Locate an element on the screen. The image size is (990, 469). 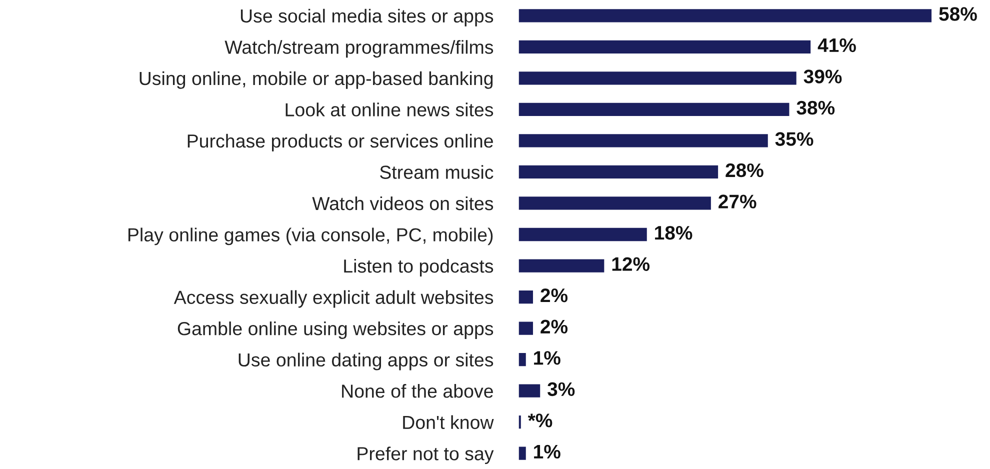
data-label: 27% is located at coordinates (737, 201).